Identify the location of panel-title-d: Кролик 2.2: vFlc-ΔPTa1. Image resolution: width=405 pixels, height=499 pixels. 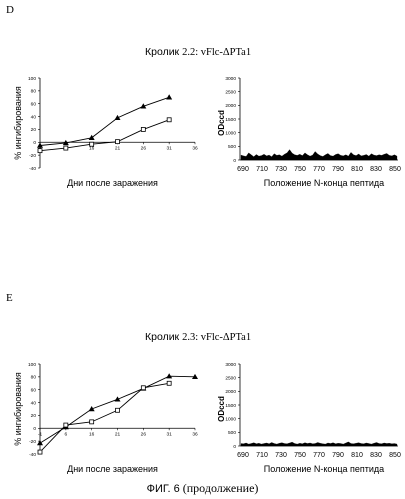
(198, 52).